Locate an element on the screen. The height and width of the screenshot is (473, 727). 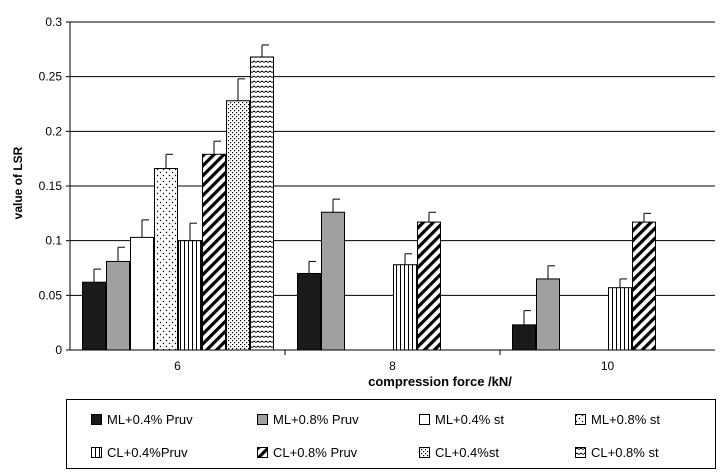
y-tick-label: 0.3 is located at coordinates (53, 22).